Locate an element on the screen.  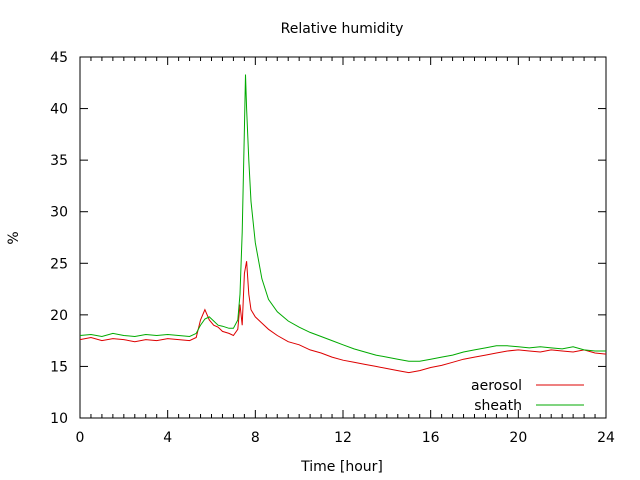
y-tick-label: 35 is located at coordinates (59, 161).